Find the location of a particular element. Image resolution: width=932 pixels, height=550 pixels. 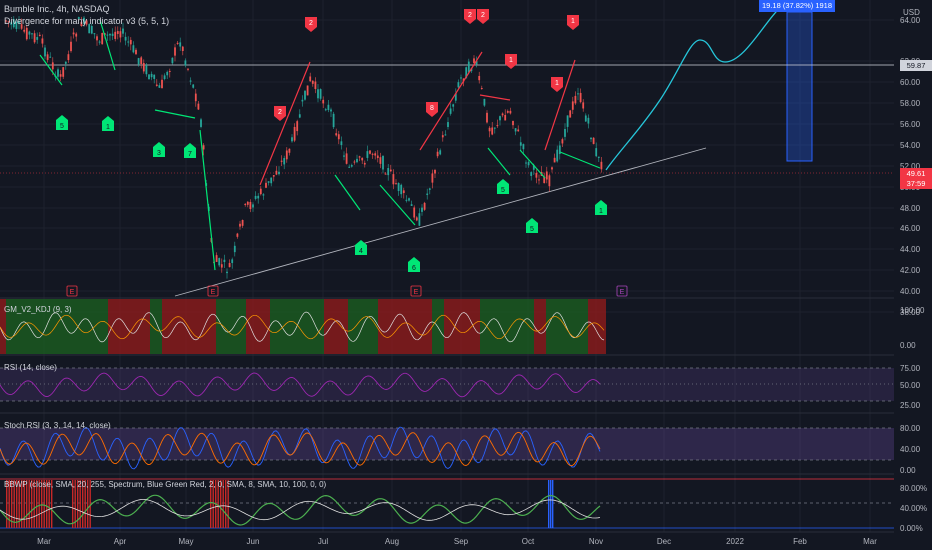

bbwp-tick-label: 80.00% is located at coordinates (913, 488).